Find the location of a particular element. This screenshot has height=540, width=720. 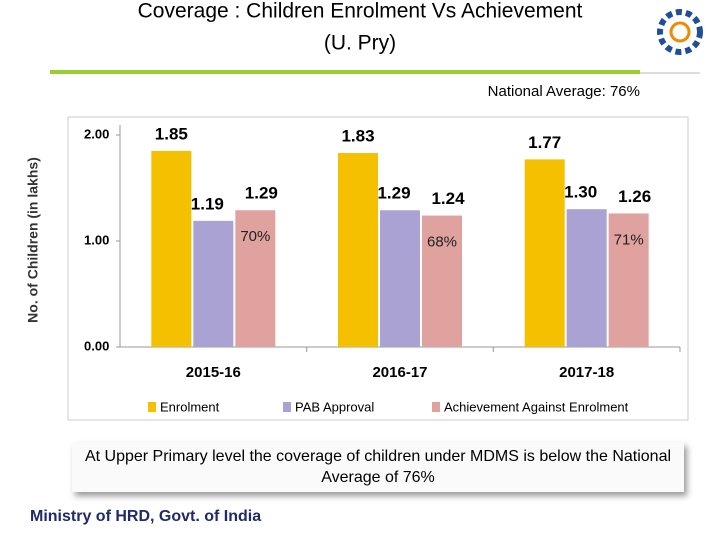

value-label: 1.30 is located at coordinates (580, 192).